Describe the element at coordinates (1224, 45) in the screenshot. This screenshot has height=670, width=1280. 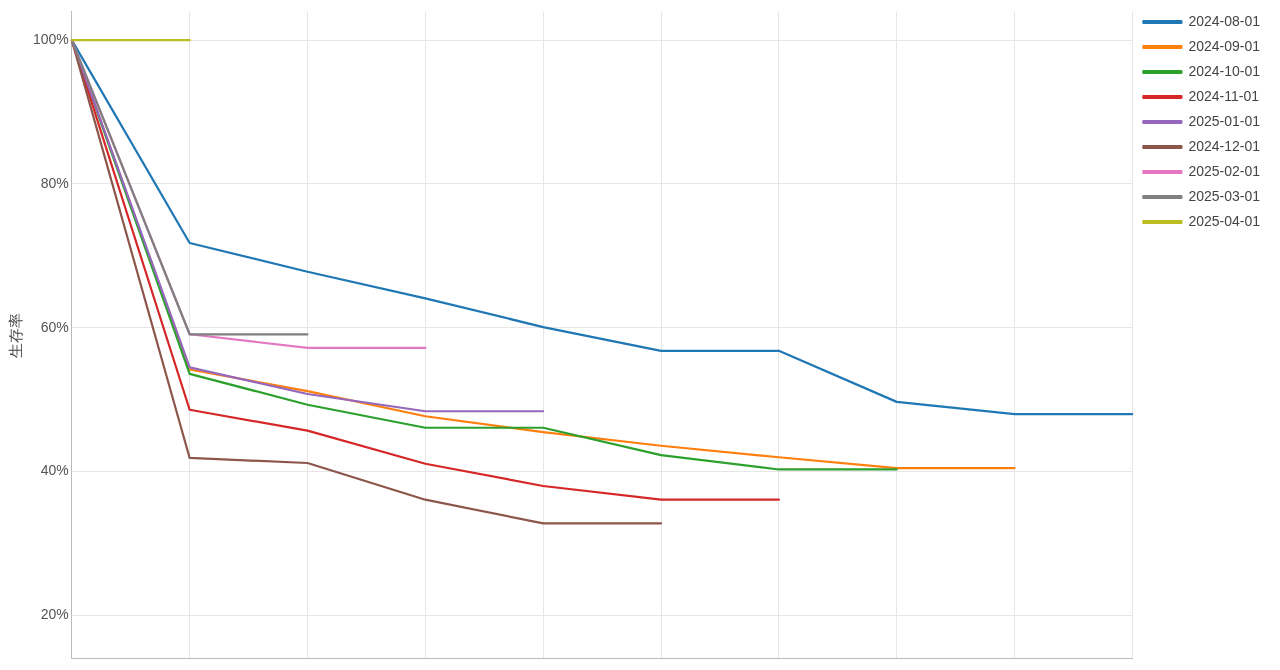
I see `legend-label: 2024-09-01` at that location.